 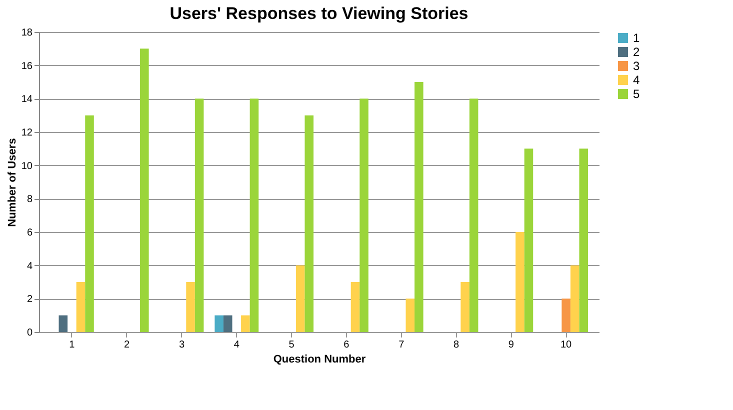 I want to click on y-tick-label: 8, so click(x=29, y=200).